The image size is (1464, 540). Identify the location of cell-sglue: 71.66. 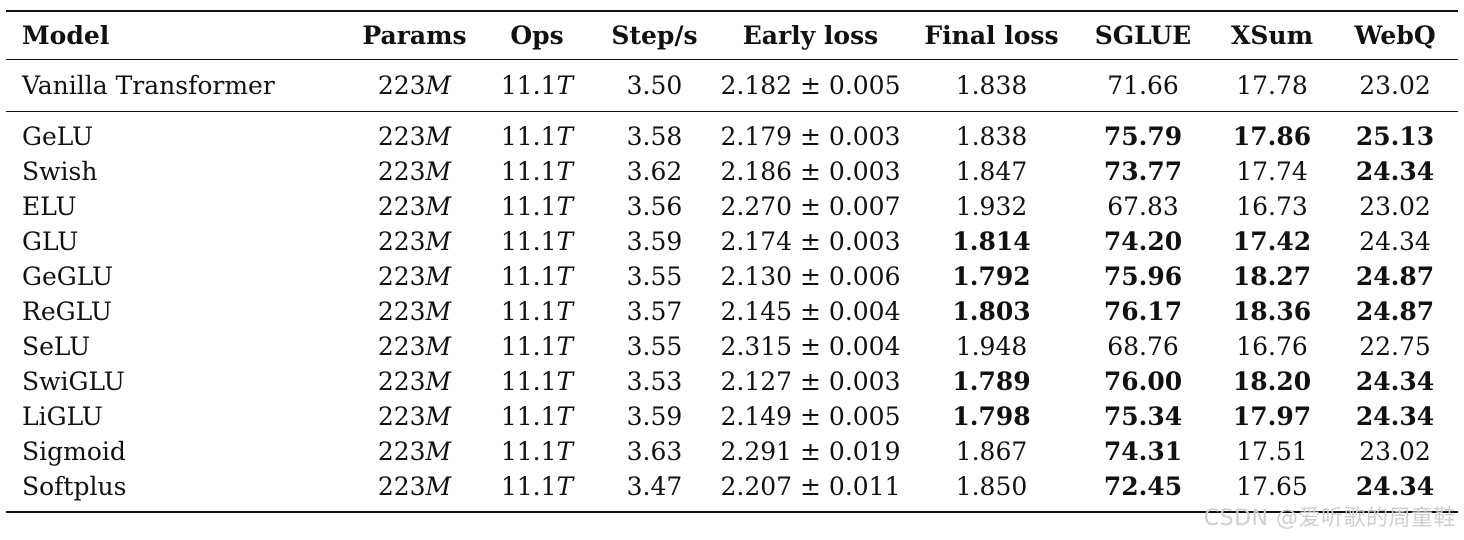
(1143, 85).